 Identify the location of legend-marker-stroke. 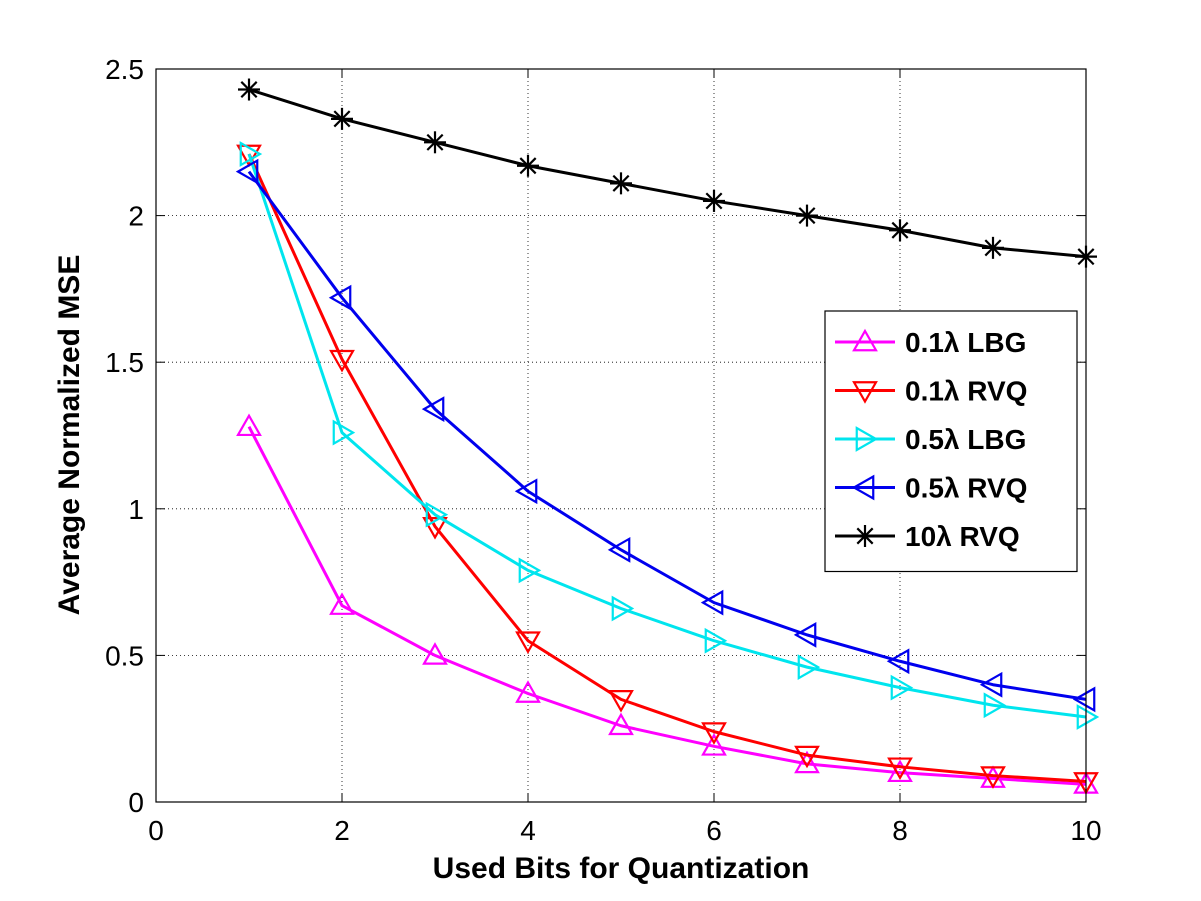
(865, 536).